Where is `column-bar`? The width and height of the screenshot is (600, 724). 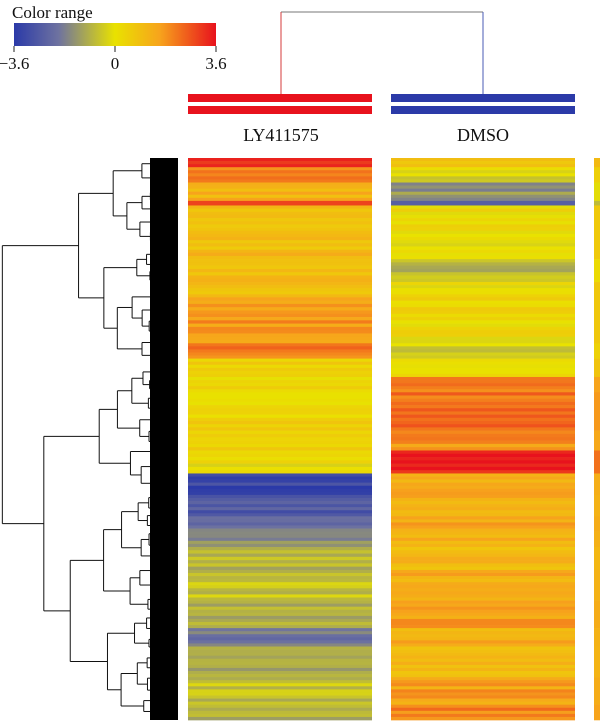
column-bar is located at coordinates (483, 98).